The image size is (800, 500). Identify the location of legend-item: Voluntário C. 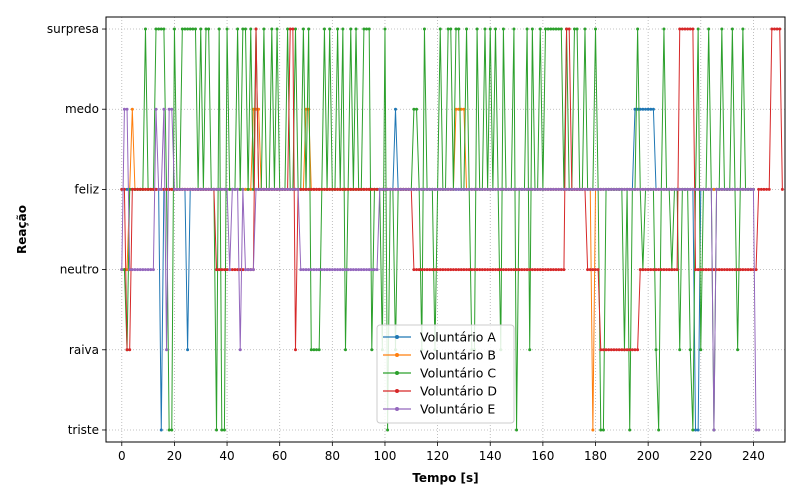
(439, 373).